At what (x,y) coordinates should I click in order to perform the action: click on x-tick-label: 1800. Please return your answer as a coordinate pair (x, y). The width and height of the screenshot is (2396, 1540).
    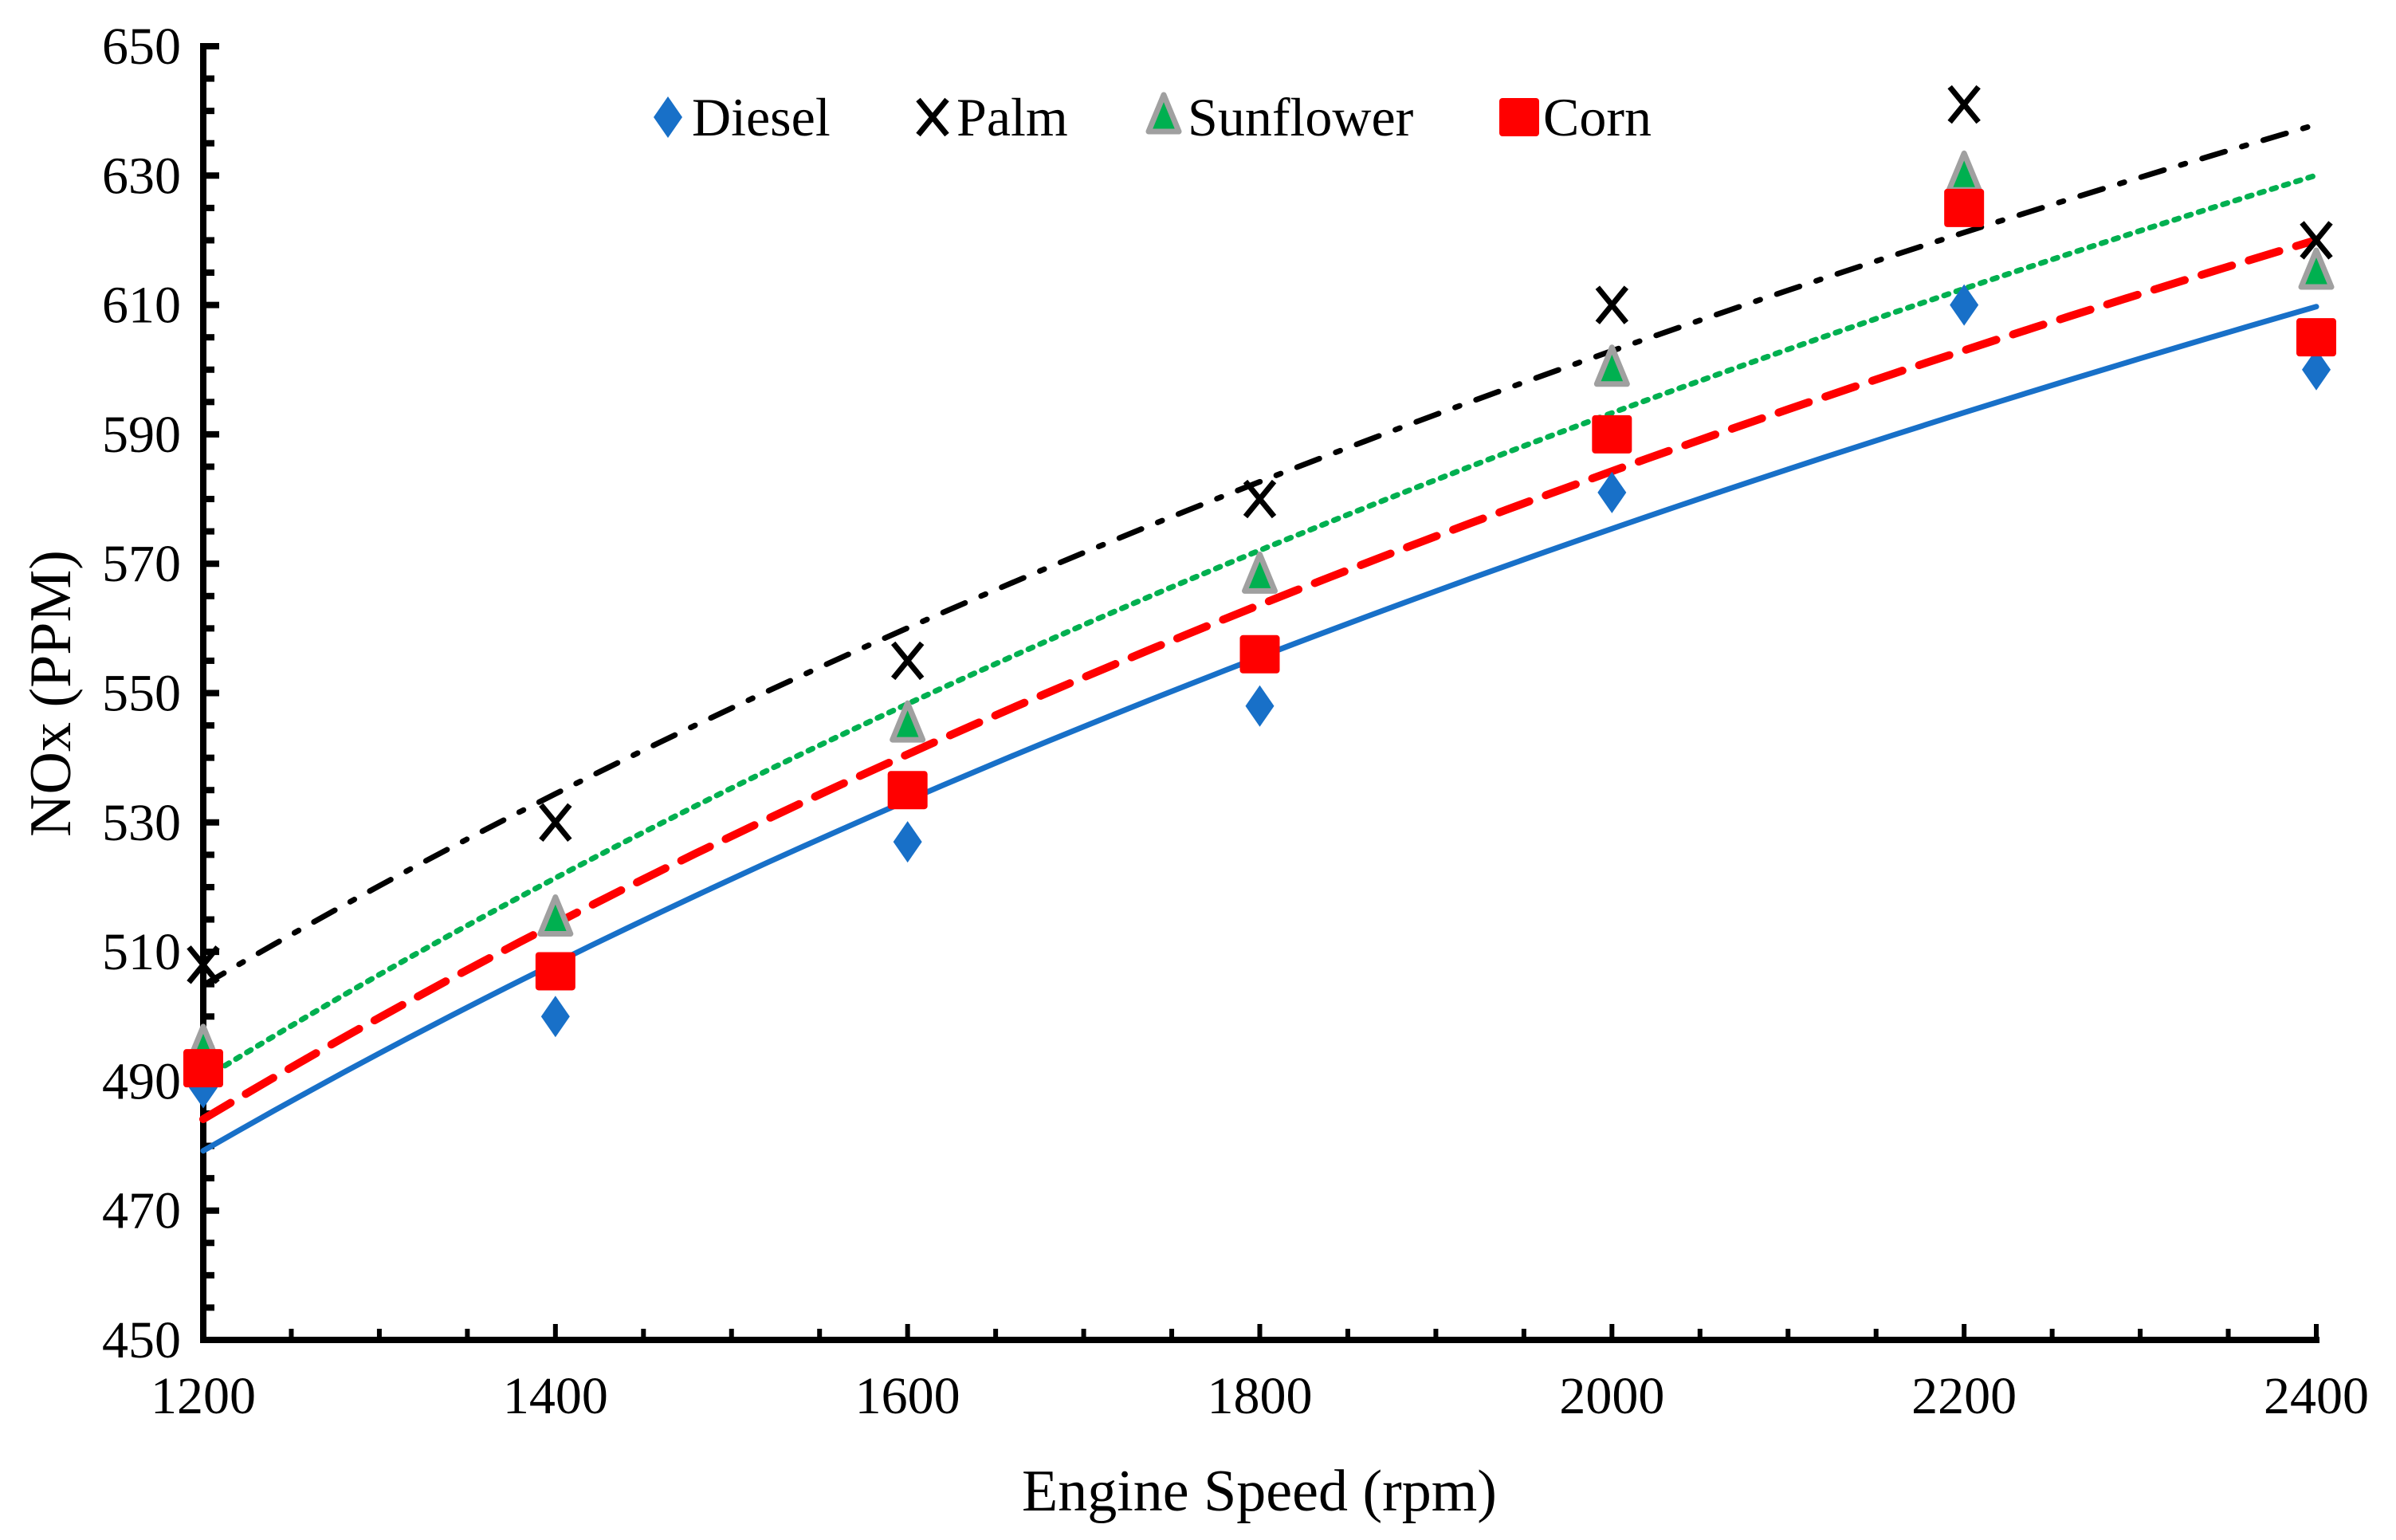
    Looking at the image, I should click on (1260, 1396).